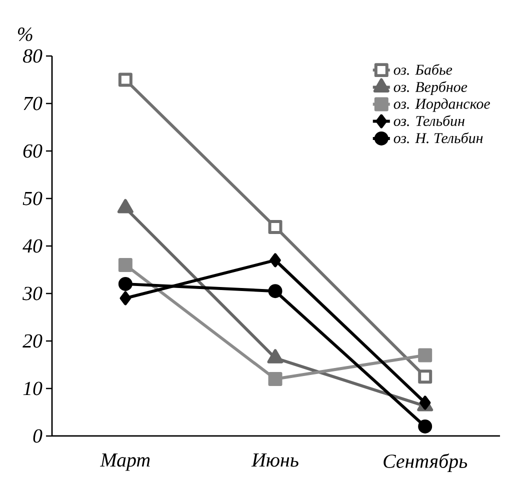 The height and width of the screenshot is (480, 531). I want to click on y-axis-title: %, so click(25, 35).